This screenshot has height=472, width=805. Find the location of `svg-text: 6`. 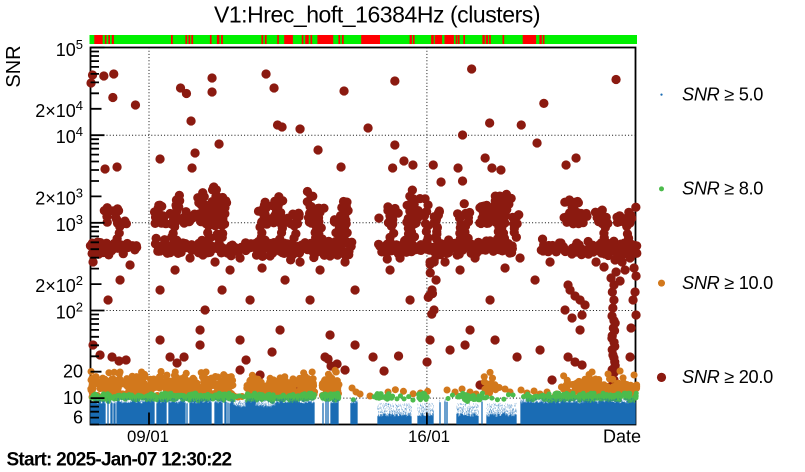

svg-text: 6 is located at coordinates (78, 418).